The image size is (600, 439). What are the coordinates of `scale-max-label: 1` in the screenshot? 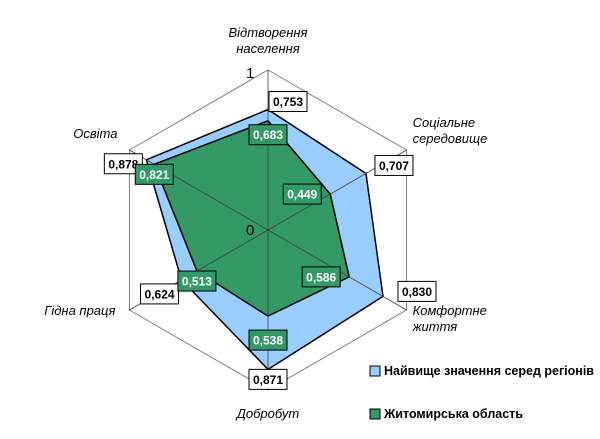 It's located at (250, 73).